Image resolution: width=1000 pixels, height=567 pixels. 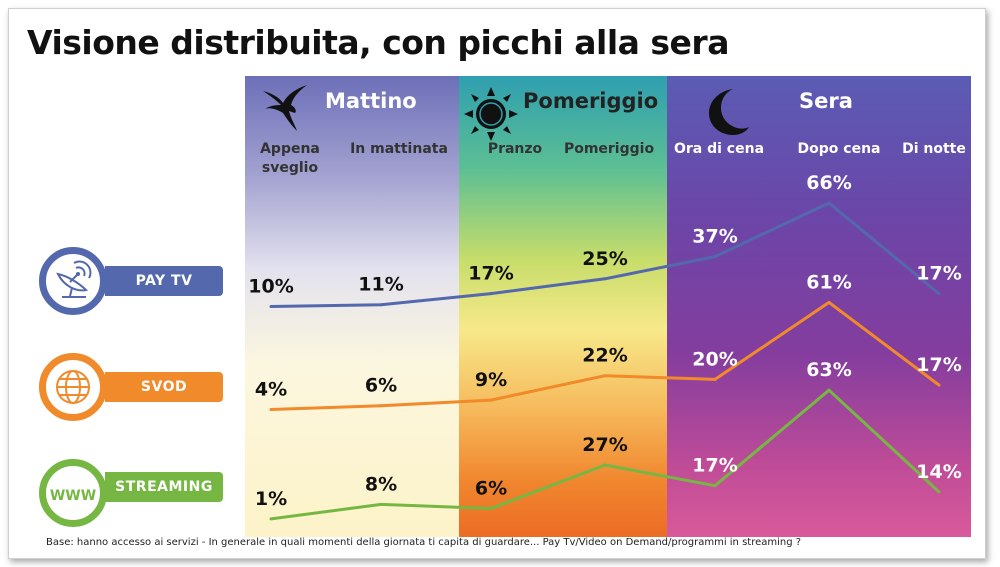 What do you see at coordinates (729, 112) in the screenshot?
I see `crescent-moon-icon` at bounding box center [729, 112].